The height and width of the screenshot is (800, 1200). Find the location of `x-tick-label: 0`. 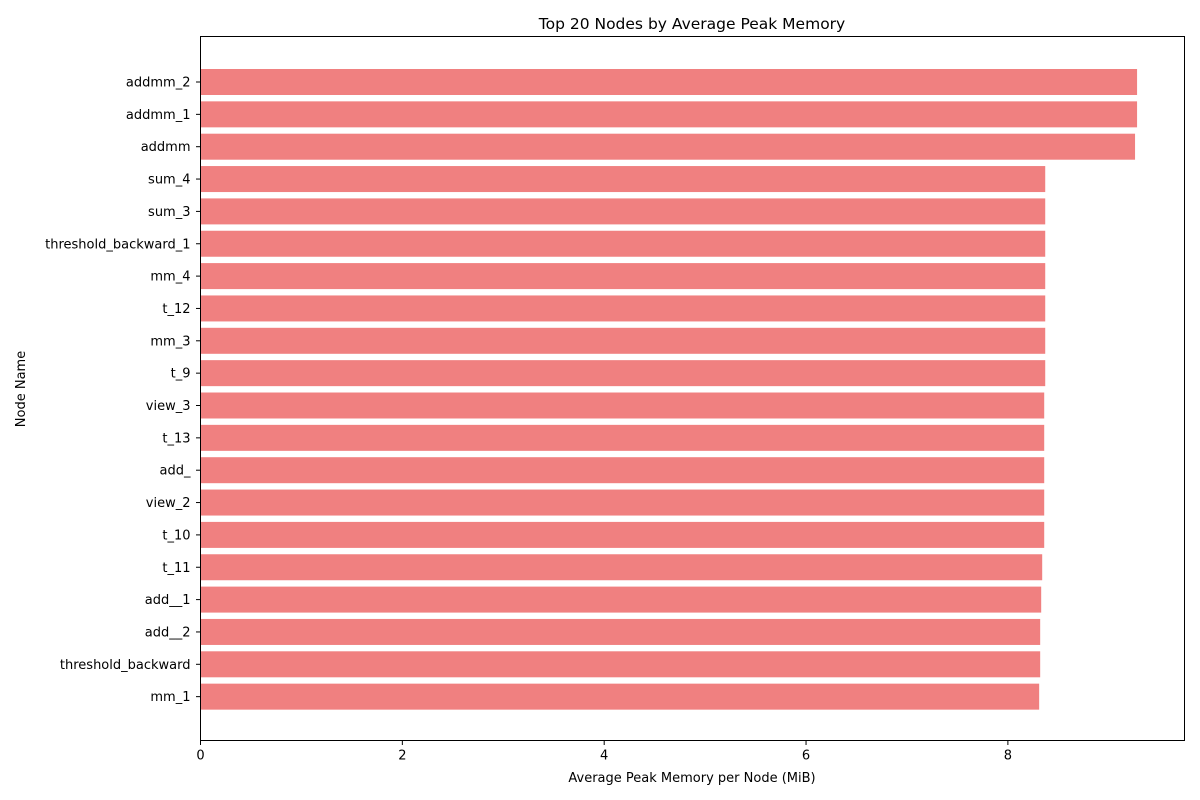

x-tick-label: 0 is located at coordinates (200, 756).